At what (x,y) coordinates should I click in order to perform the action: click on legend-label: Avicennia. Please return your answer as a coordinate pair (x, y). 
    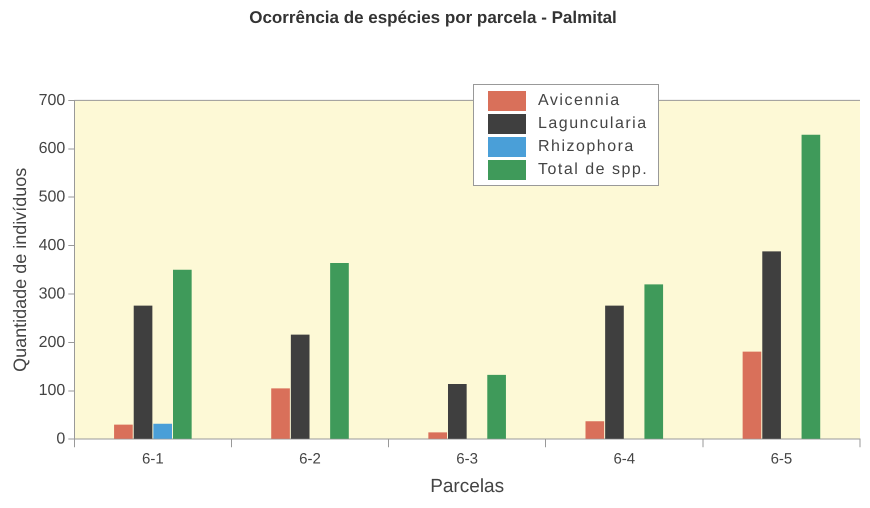
    Looking at the image, I should click on (579, 101).